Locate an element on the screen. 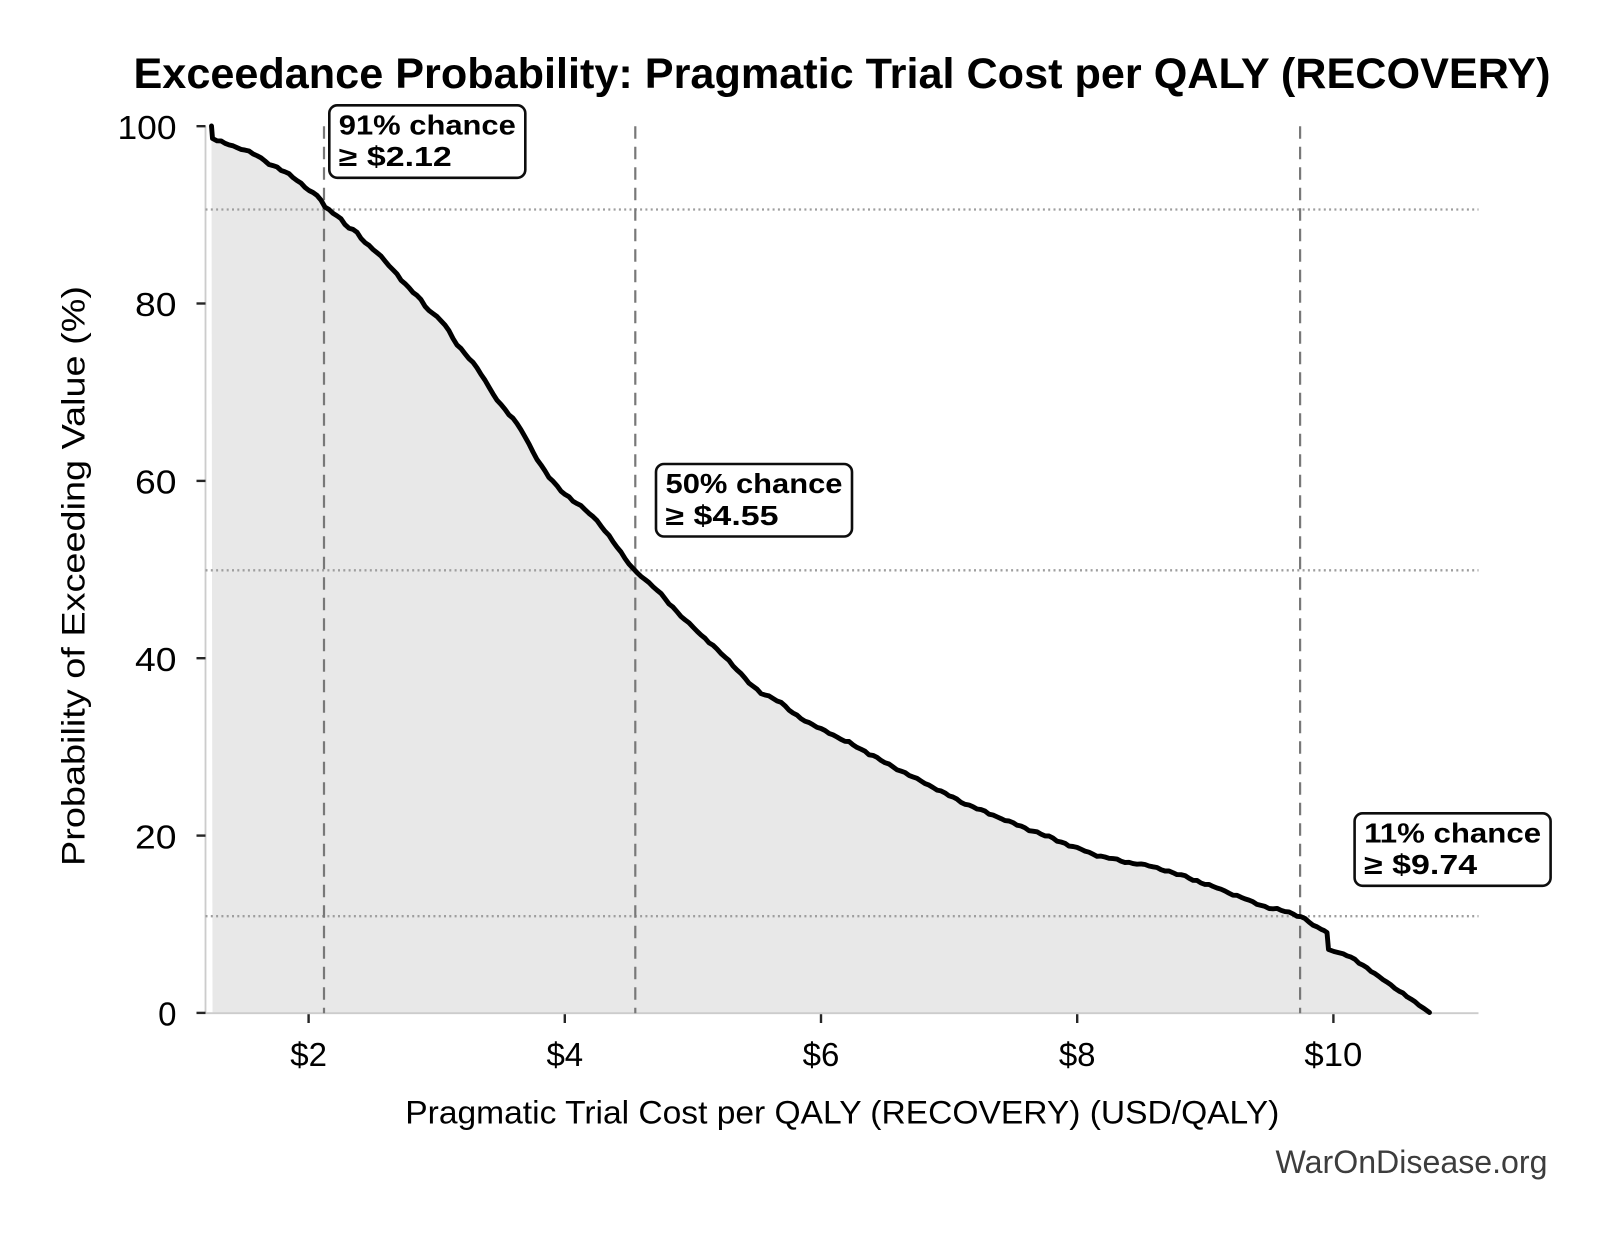 Image resolution: width=1607 pixels, height=1234 pixels. svg-text: $10 is located at coordinates (1333, 1054).